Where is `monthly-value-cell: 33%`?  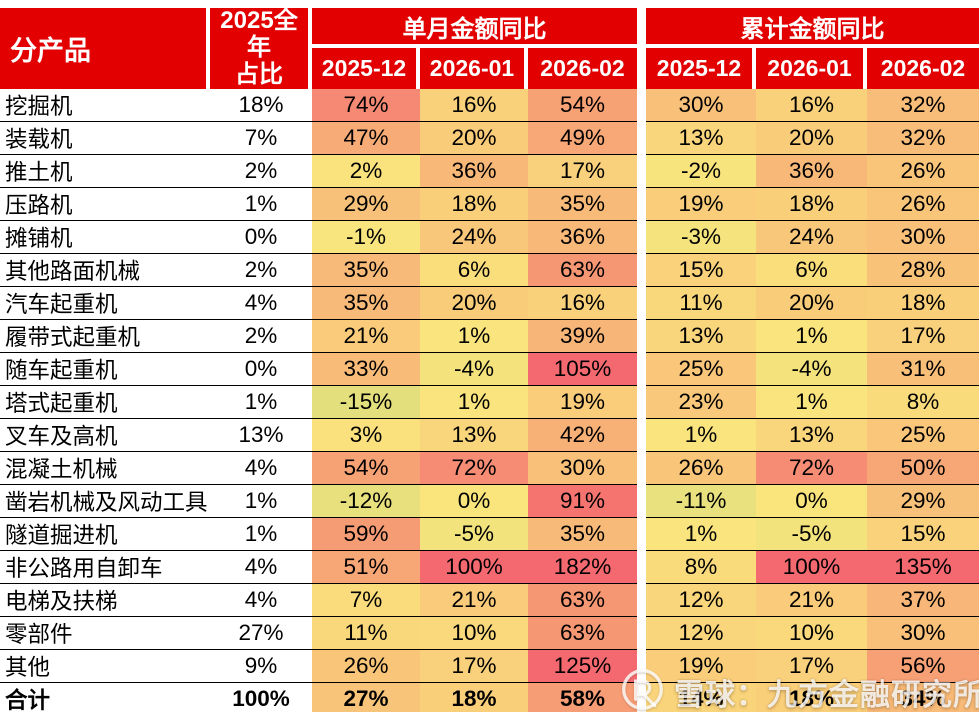
monthly-value-cell: 33% is located at coordinates (366, 369).